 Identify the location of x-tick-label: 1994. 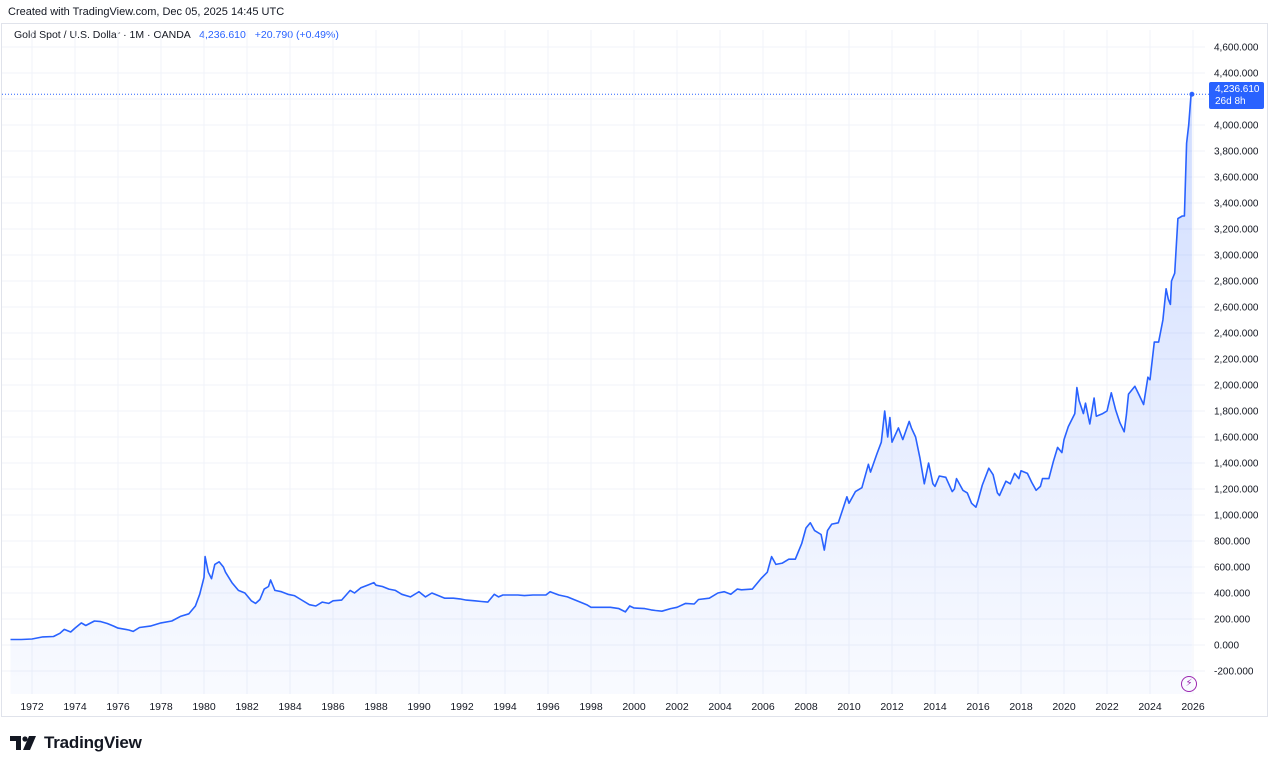
(505, 707).